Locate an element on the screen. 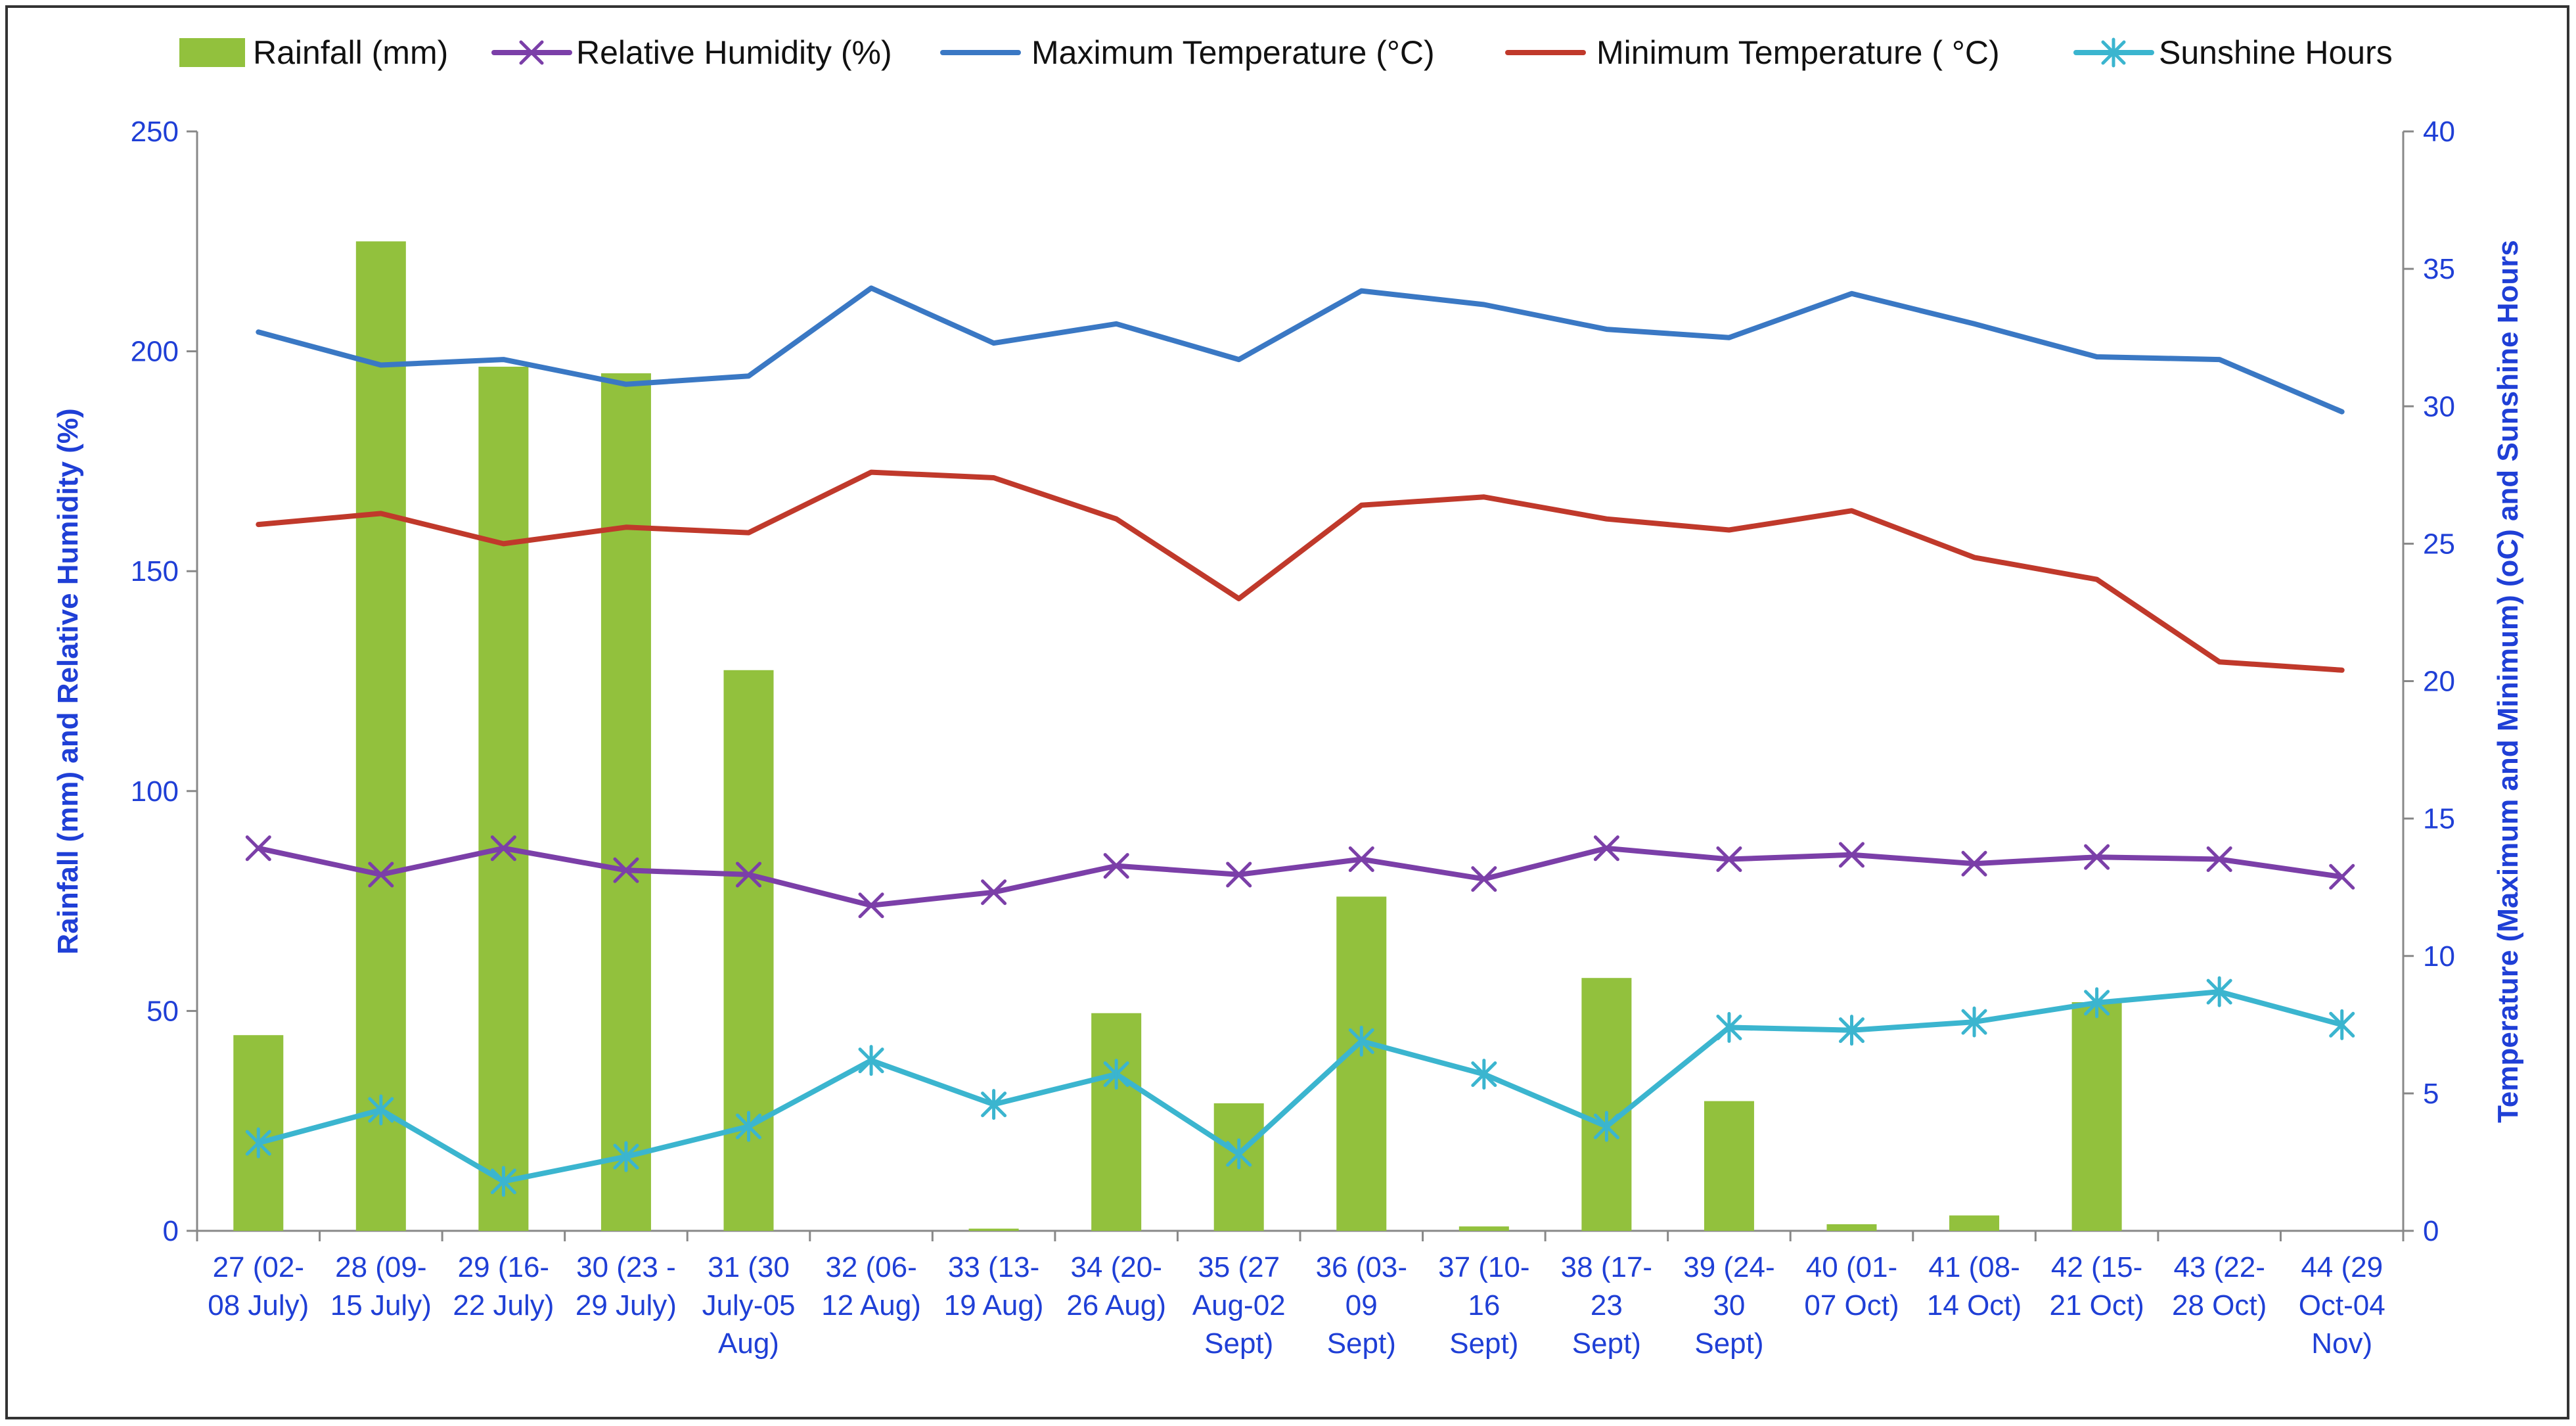 The width and height of the screenshot is (2576, 1426). legend-item-rainfall-mm: Rainfall (mm) is located at coordinates (313, 53).